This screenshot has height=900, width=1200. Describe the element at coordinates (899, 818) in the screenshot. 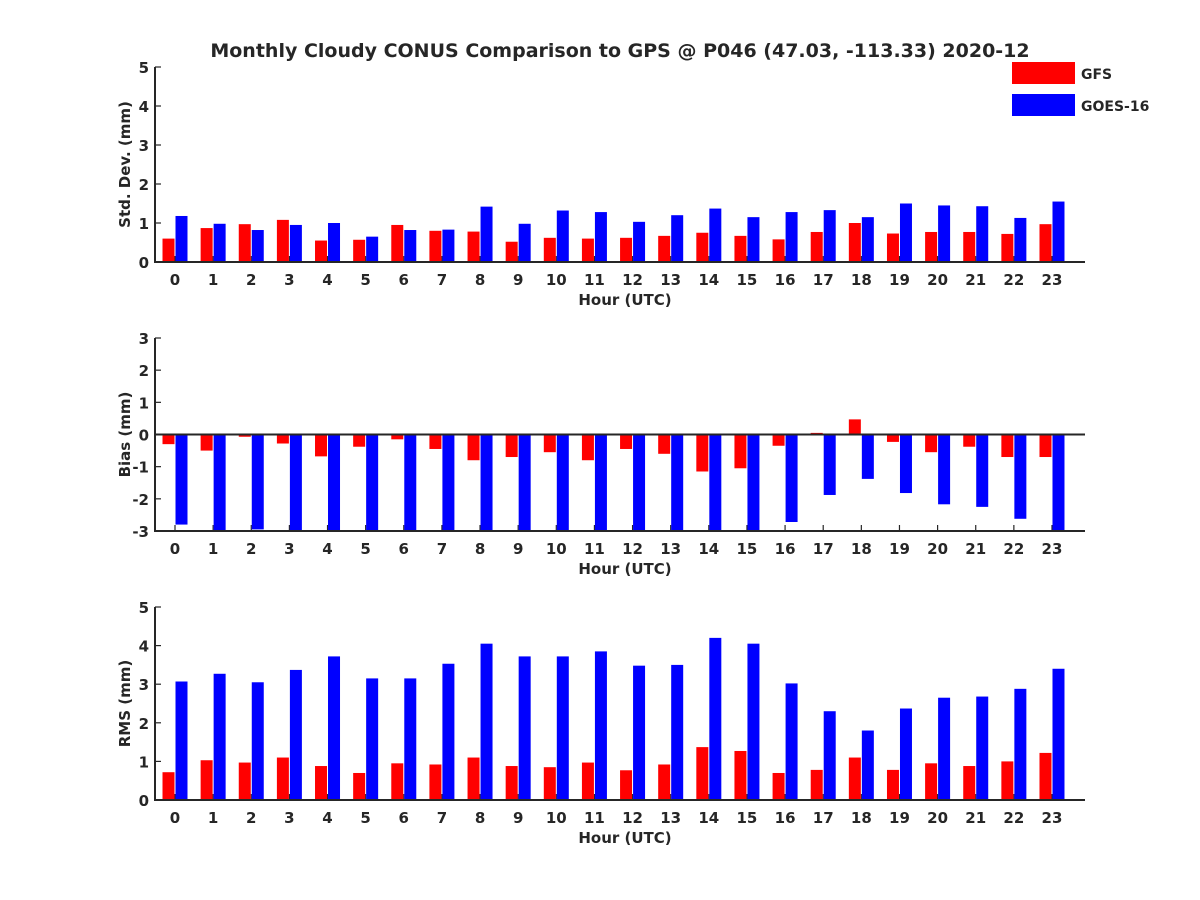

I see `x-tick-label: 19` at that location.